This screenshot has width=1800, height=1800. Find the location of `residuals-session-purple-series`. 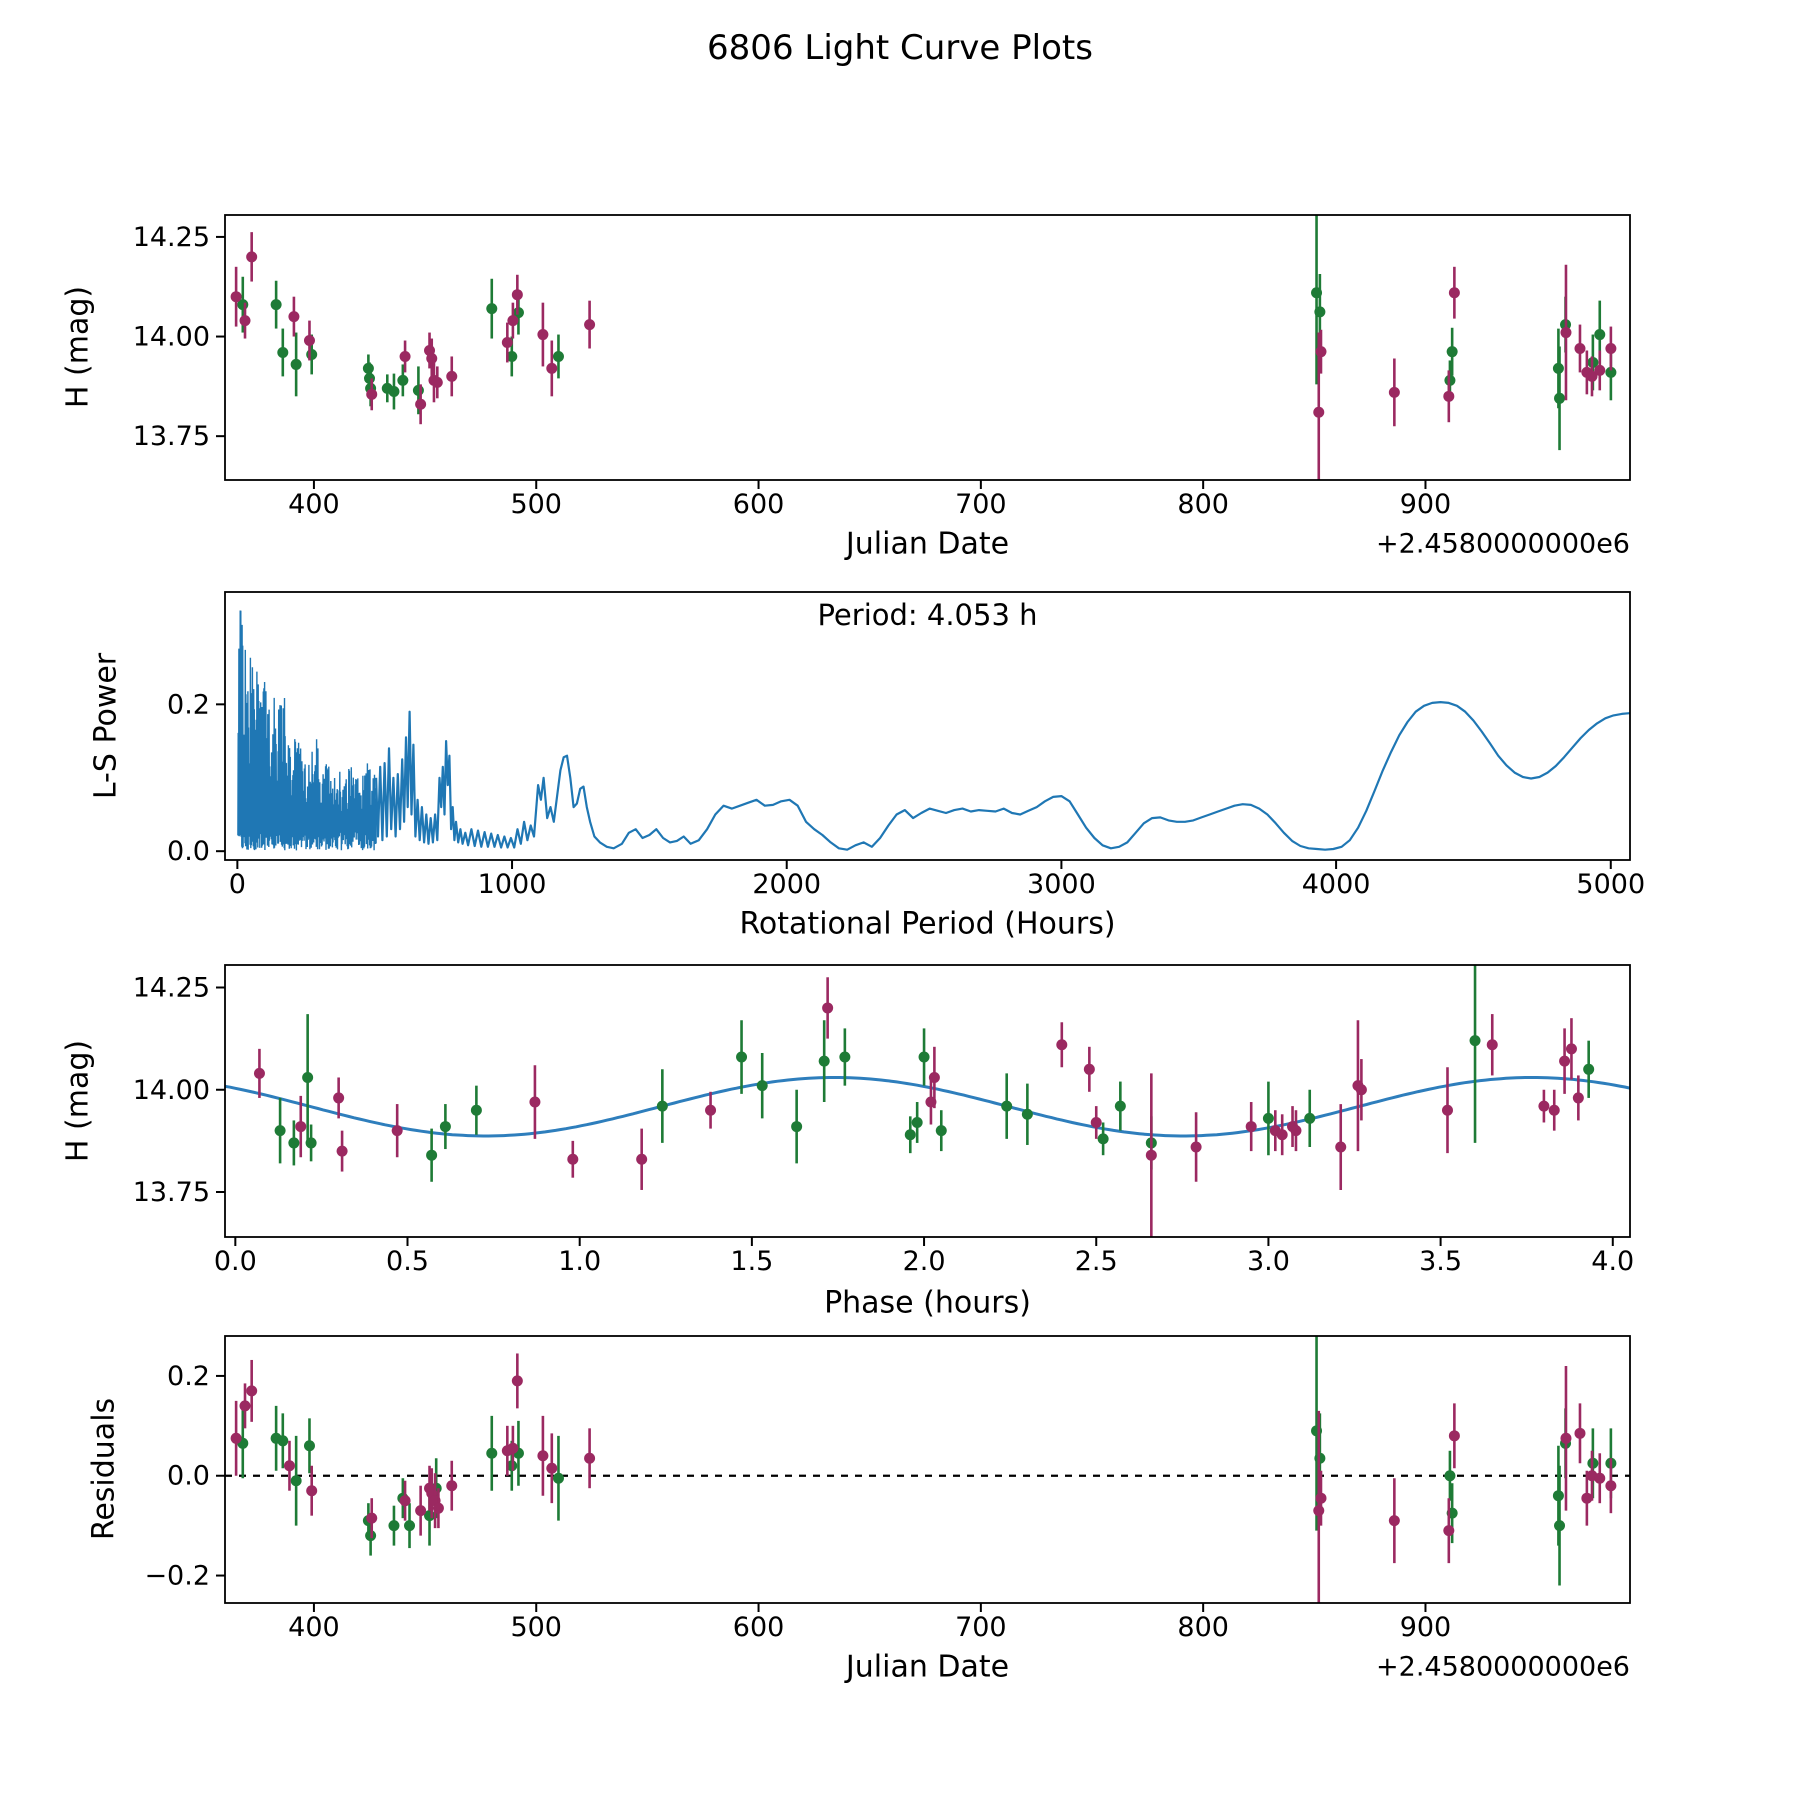

residuals-session-purple-series is located at coordinates (923, 1478).